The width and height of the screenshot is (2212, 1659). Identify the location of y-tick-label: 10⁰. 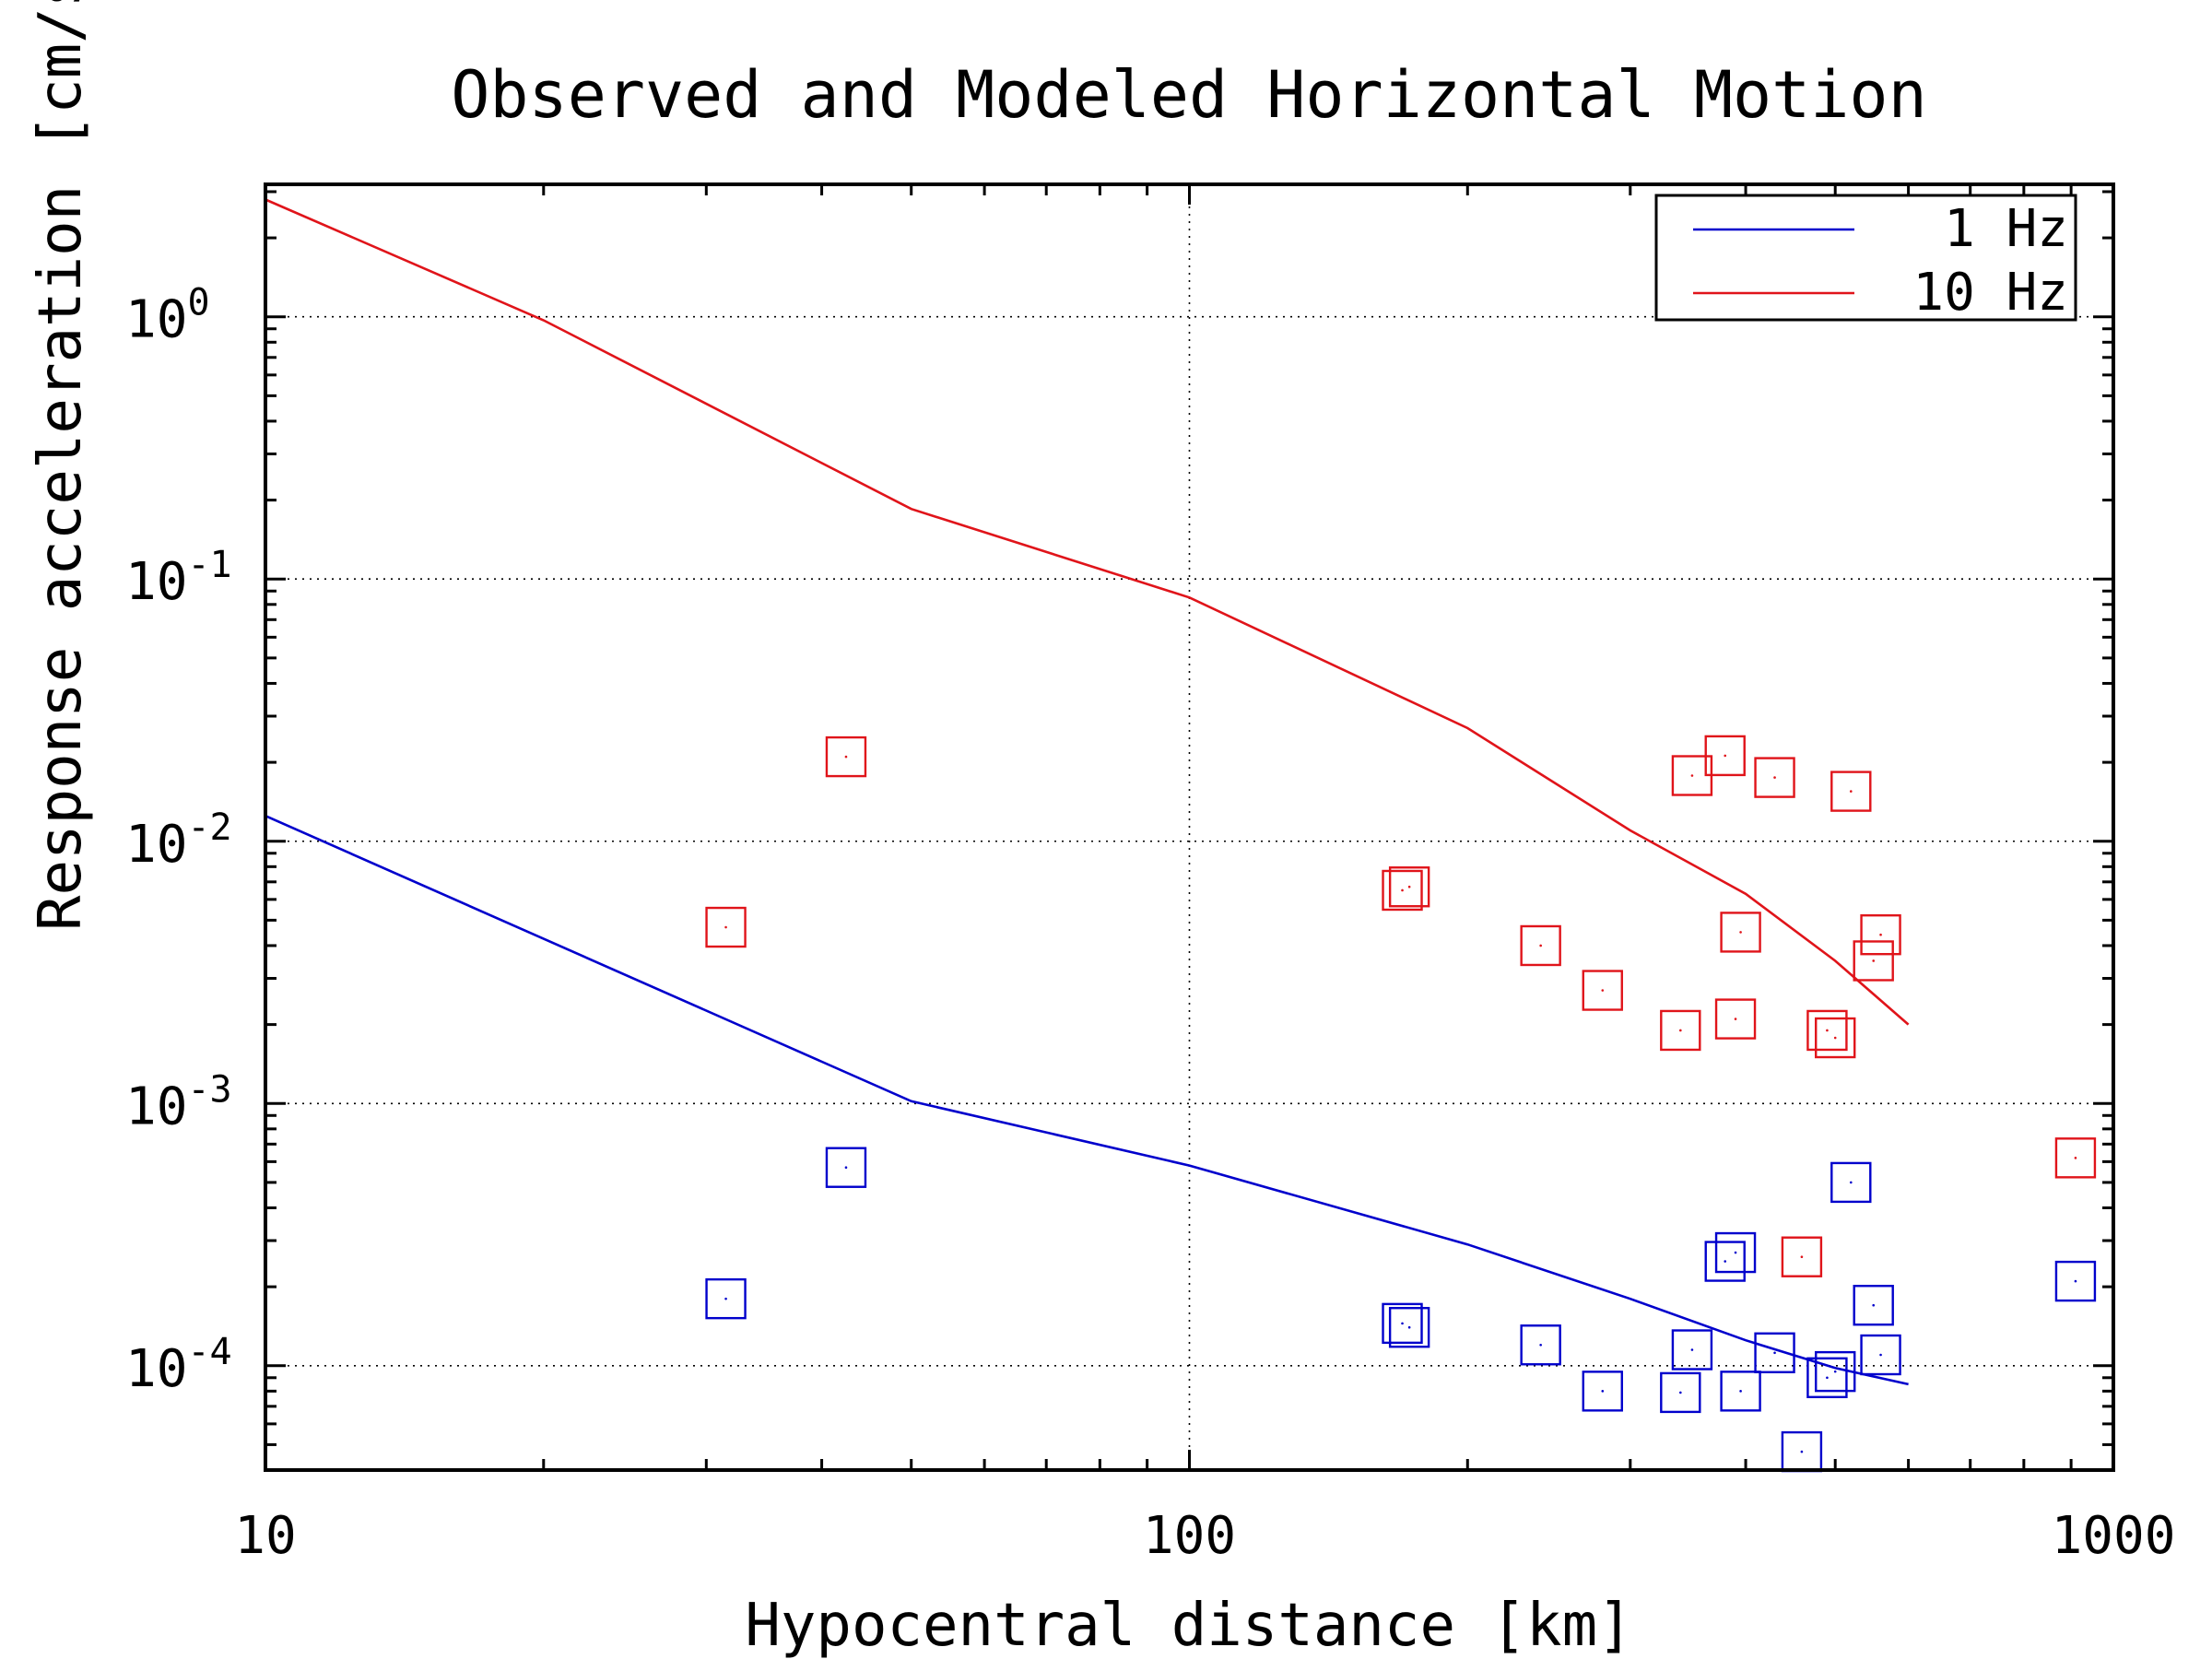
(167, 316).